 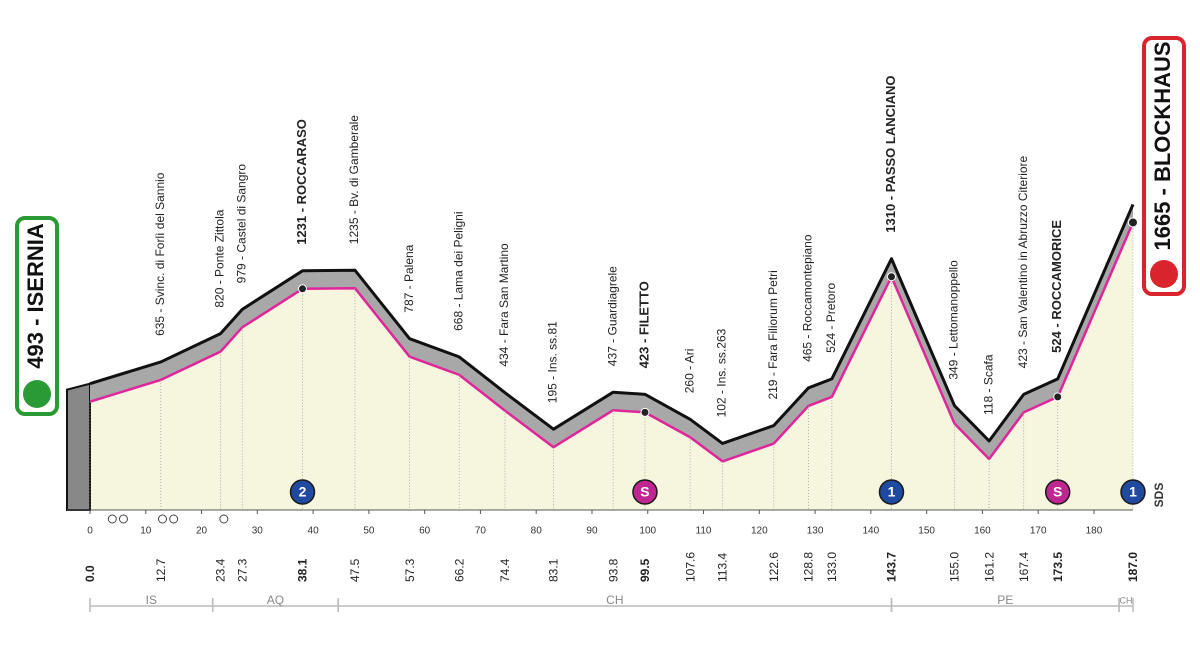 I want to click on waypoint-label: 102 - Ins. ss.263, so click(x=722, y=372).